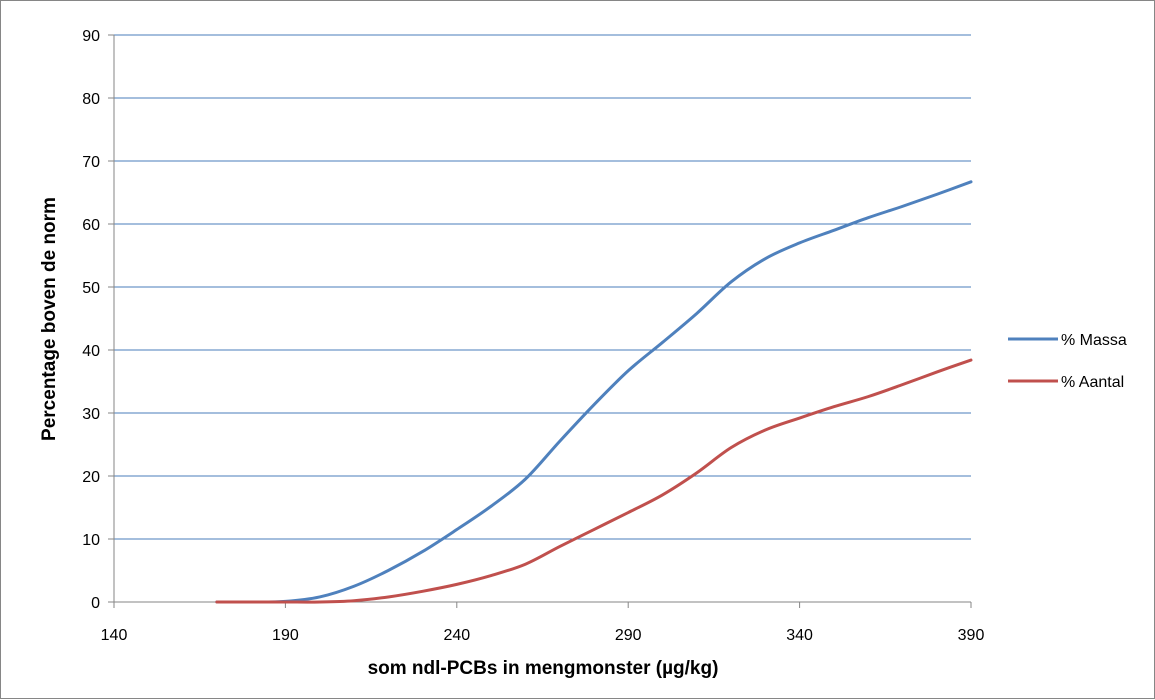 The width and height of the screenshot is (1155, 700). I want to click on x-axis-title: som ndl-PCBs in mengmonster (µg/kg), so click(543, 668).